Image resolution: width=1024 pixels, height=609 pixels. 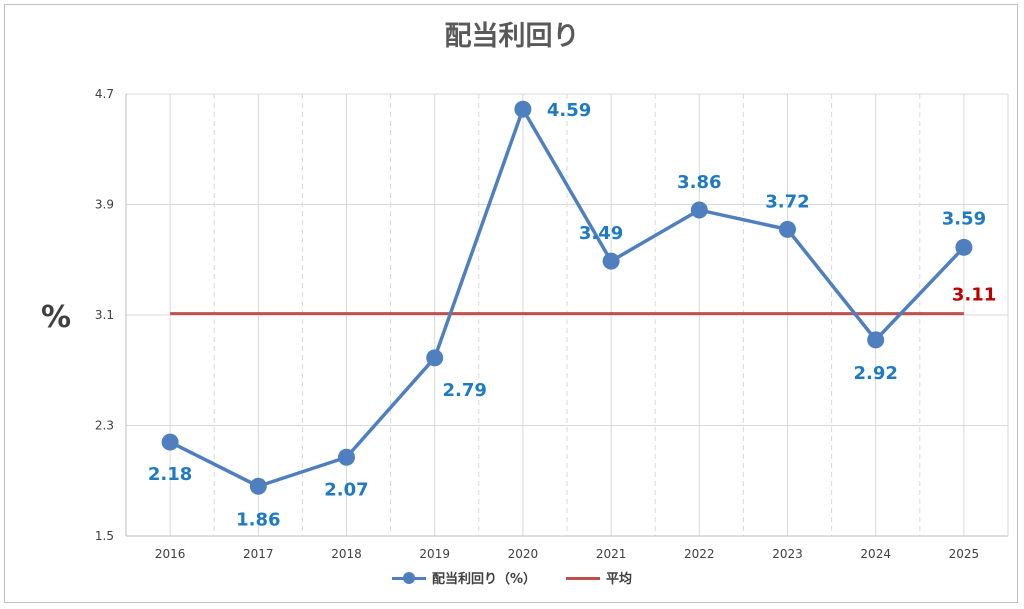 What do you see at coordinates (974, 295) in the screenshot?
I see `average-data-label: 3.11` at bounding box center [974, 295].